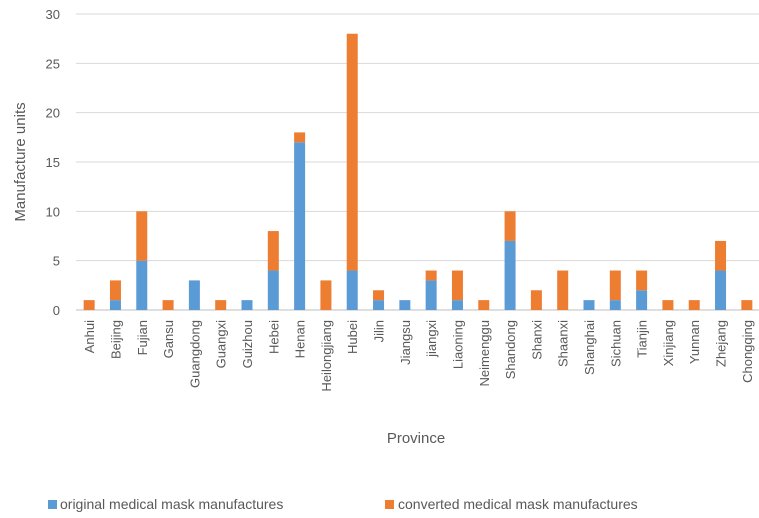 The image size is (759, 518). Describe the element at coordinates (168, 339) in the screenshot. I see `x-tick-label: Gansu` at that location.